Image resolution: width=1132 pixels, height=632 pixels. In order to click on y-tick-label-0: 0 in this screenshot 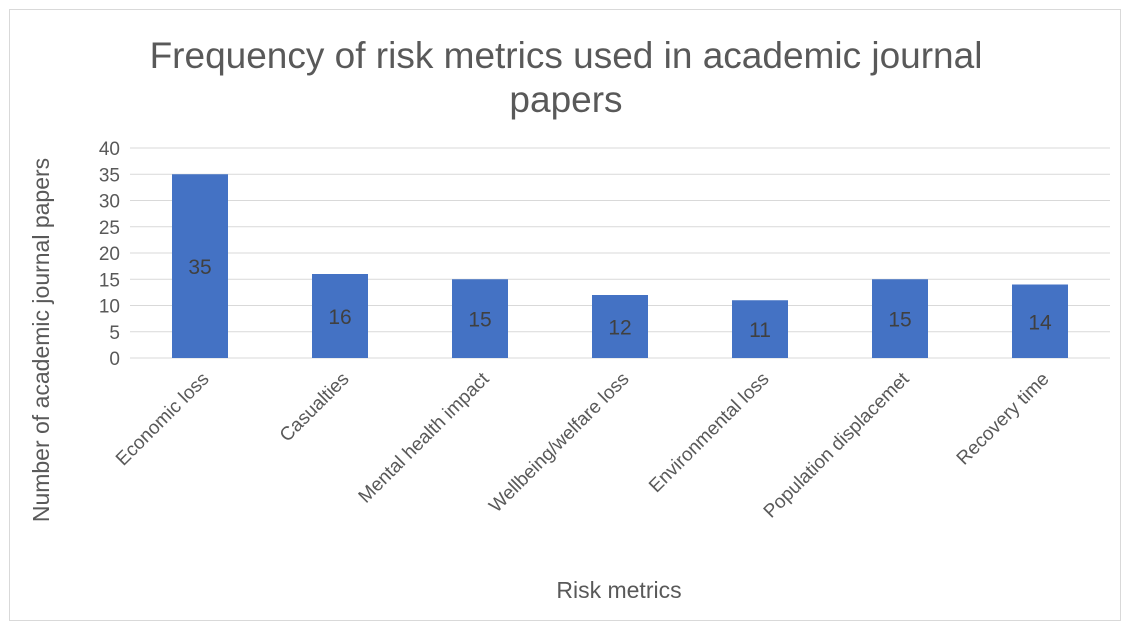, I will do `click(114, 359)`.